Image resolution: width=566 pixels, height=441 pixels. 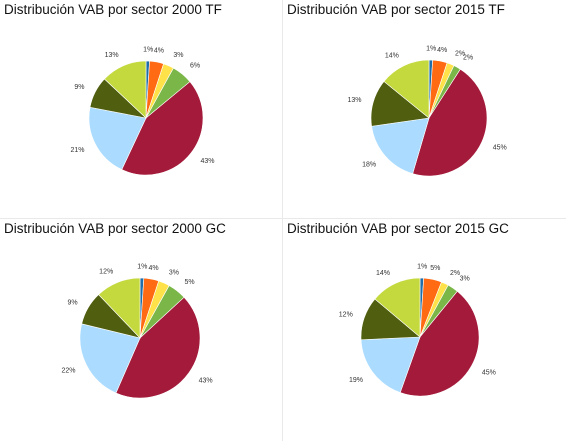 I want to click on pie-chart-2015-gc: 1% 5% 2%3% 45% 19% 12% 14%, so click(x=417, y=330).